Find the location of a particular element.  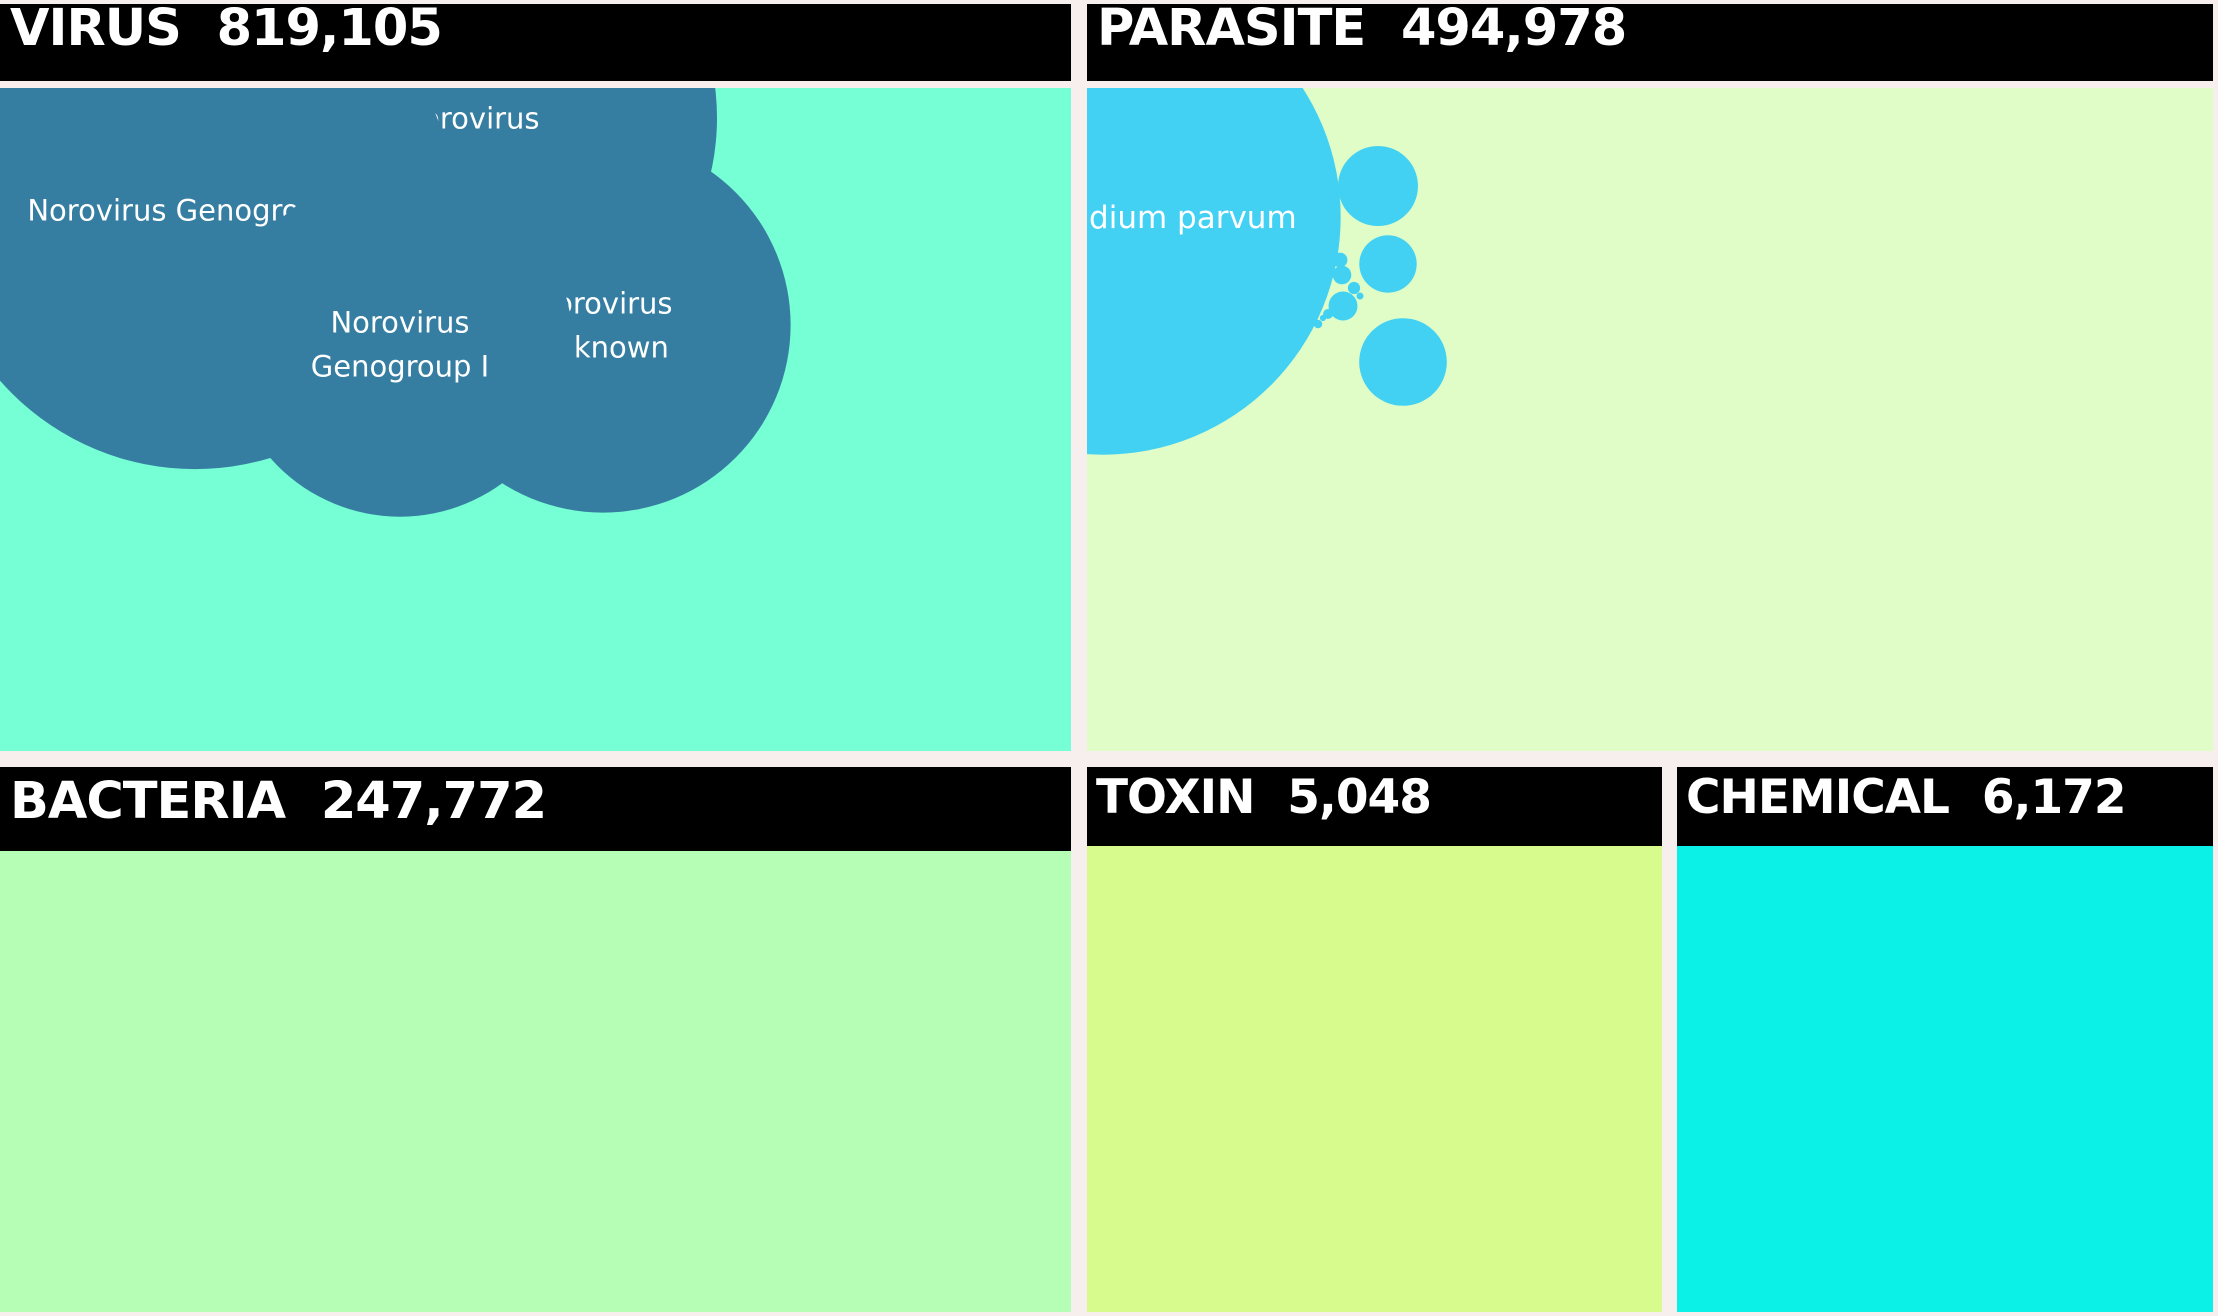

parasite-total-count: 494,978 is located at coordinates (1513, 31).